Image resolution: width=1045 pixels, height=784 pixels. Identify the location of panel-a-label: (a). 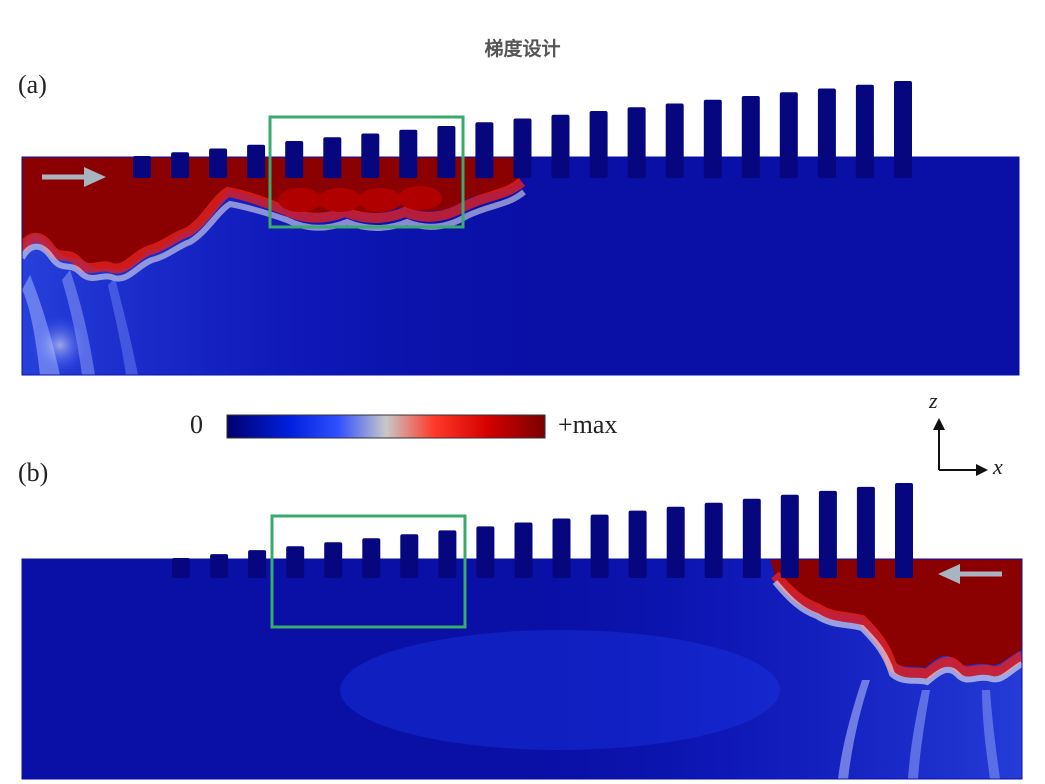
(32, 84).